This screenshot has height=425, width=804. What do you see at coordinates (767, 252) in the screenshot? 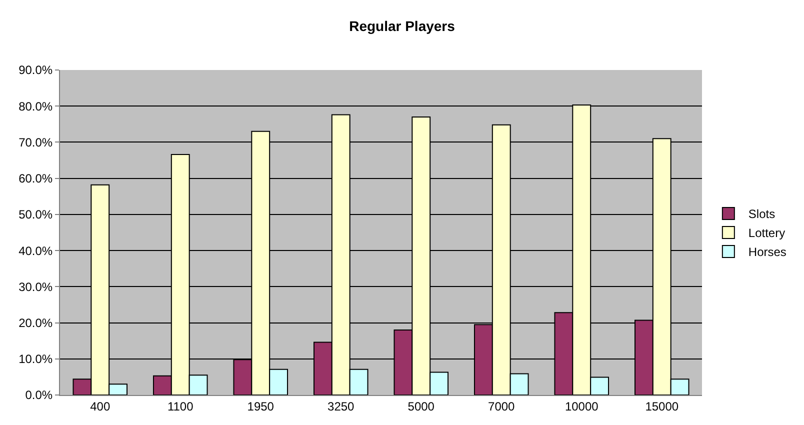
I see `legend-label: Horses` at bounding box center [767, 252].